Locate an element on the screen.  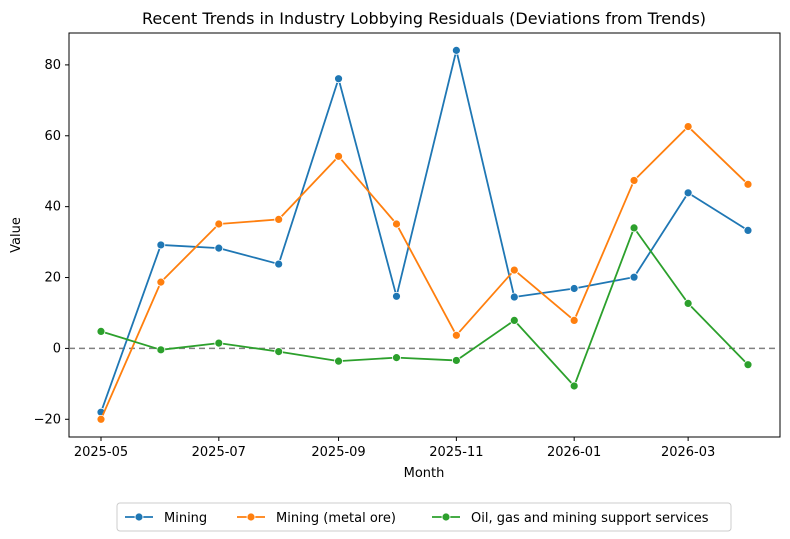
y-tick-label: 0 is located at coordinates (57, 348).